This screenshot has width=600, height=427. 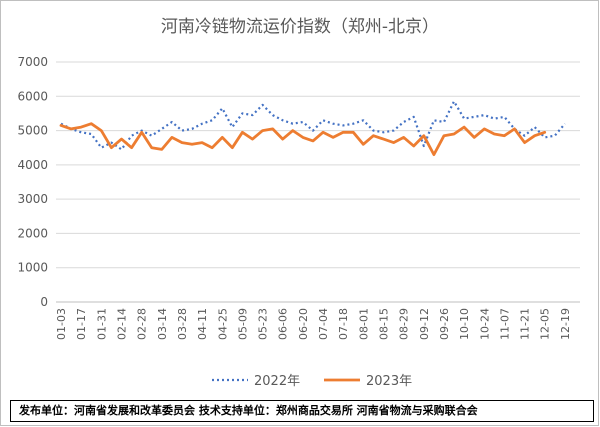 What do you see at coordinates (389, 381) in the screenshot?
I see `legend-label: 2023年` at bounding box center [389, 381].